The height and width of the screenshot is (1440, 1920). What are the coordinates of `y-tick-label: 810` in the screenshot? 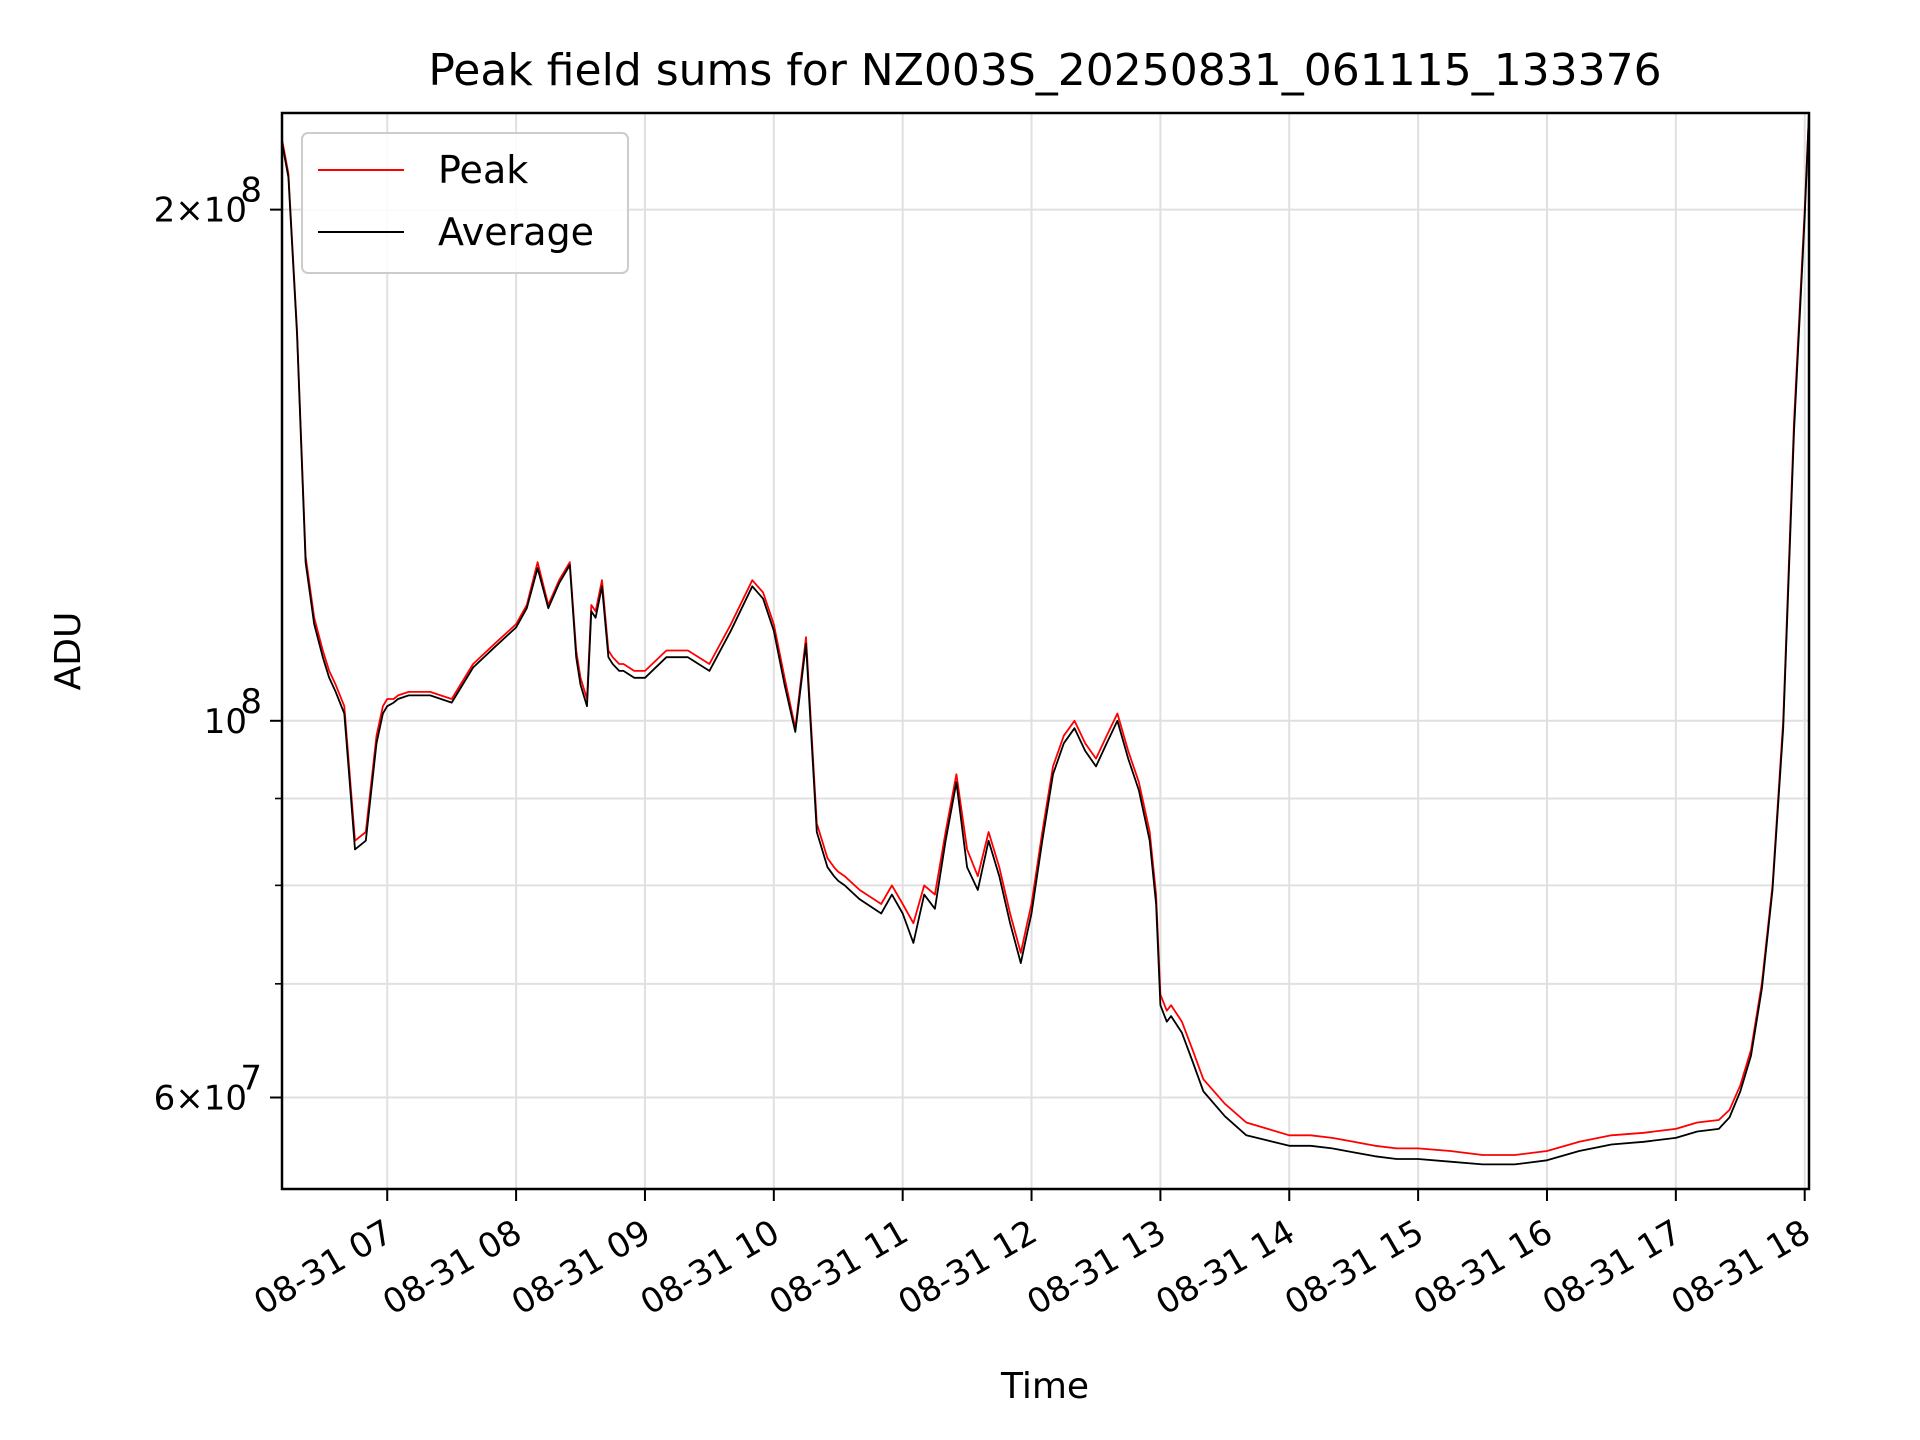 It's located at (233, 712).